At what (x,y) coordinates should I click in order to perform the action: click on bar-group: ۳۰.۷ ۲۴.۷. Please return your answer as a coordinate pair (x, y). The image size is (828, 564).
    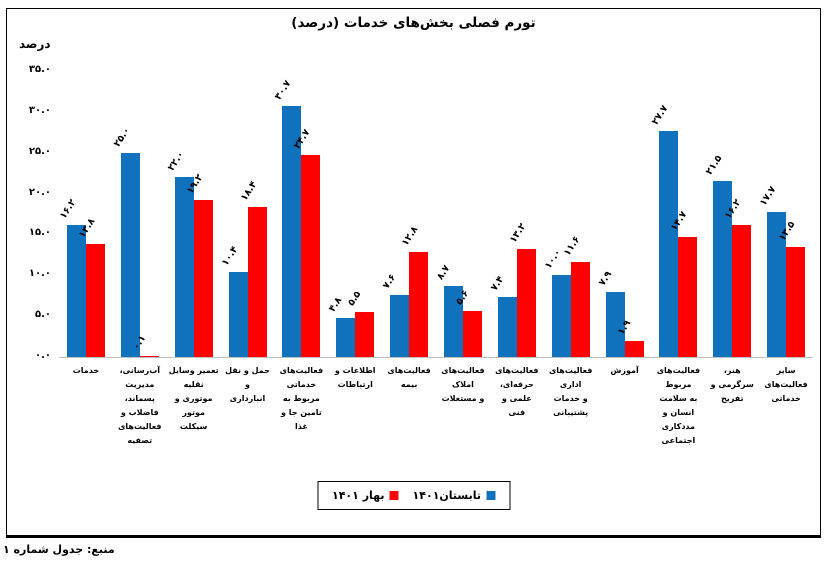
    Looking at the image, I should click on (300, 214).